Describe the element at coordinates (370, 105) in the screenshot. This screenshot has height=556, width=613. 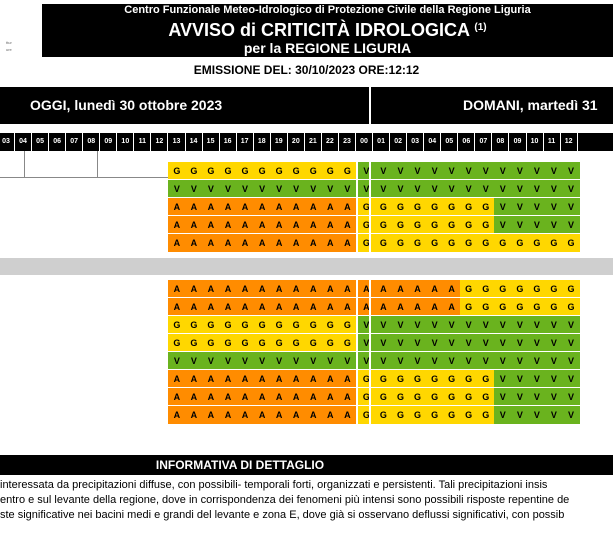
I see `day-separator` at that location.